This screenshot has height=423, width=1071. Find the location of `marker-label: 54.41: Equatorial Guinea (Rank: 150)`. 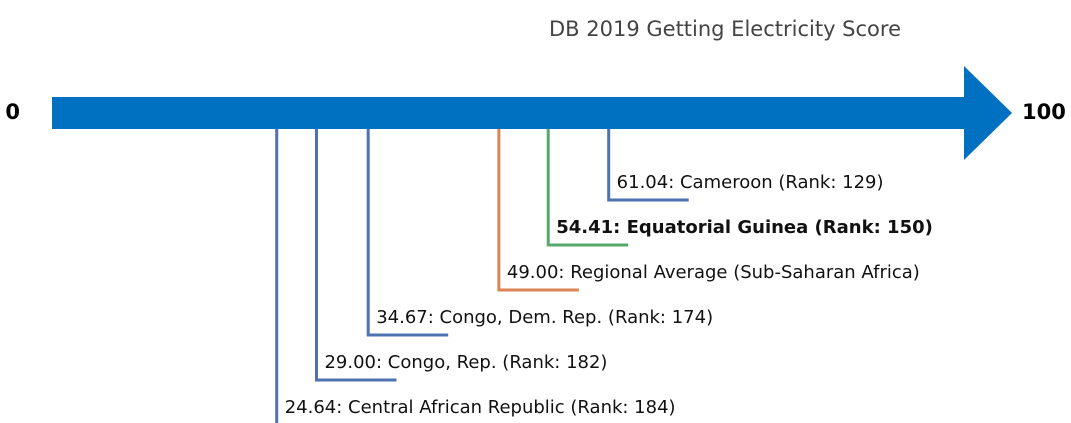

marker-label: 54.41: Equatorial Guinea (Rank: 150) is located at coordinates (744, 227).